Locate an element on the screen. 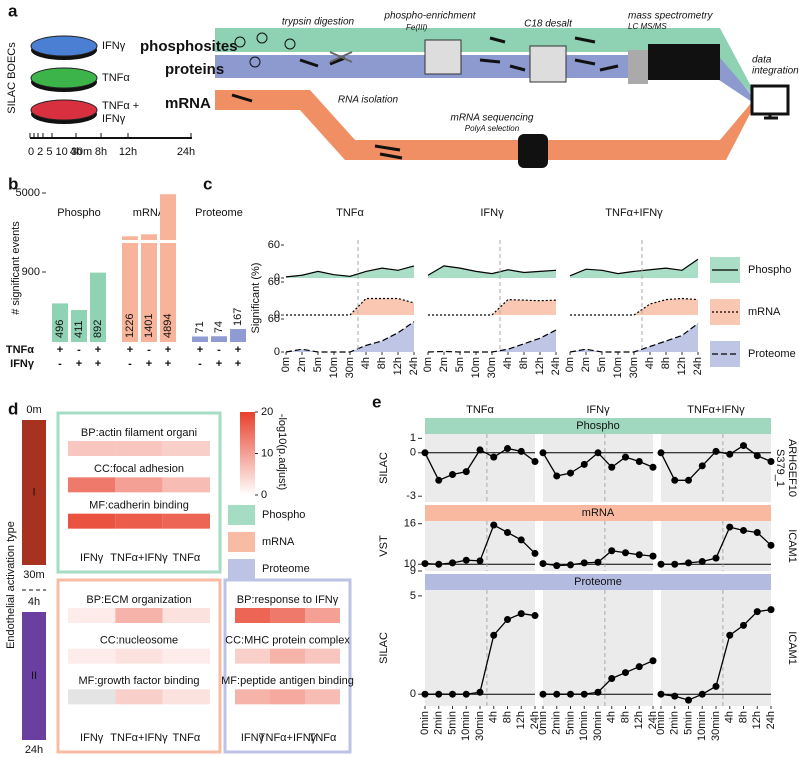 Image resolution: width=799 pixels, height=757 pixels. phase-bar is located at coordinates (34, 492).